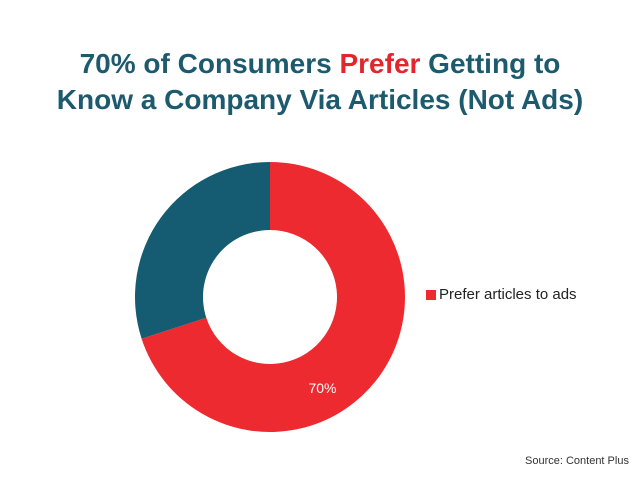  I want to click on data-label-prefer: 70%, so click(322, 388).